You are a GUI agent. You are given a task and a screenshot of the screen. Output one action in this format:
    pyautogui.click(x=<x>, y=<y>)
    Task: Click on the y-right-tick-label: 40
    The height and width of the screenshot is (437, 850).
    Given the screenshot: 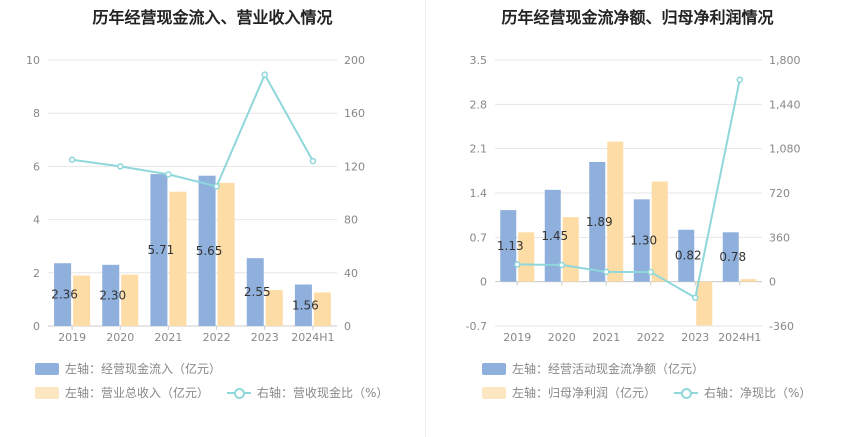 What is the action you would take?
    pyautogui.click(x=351, y=273)
    